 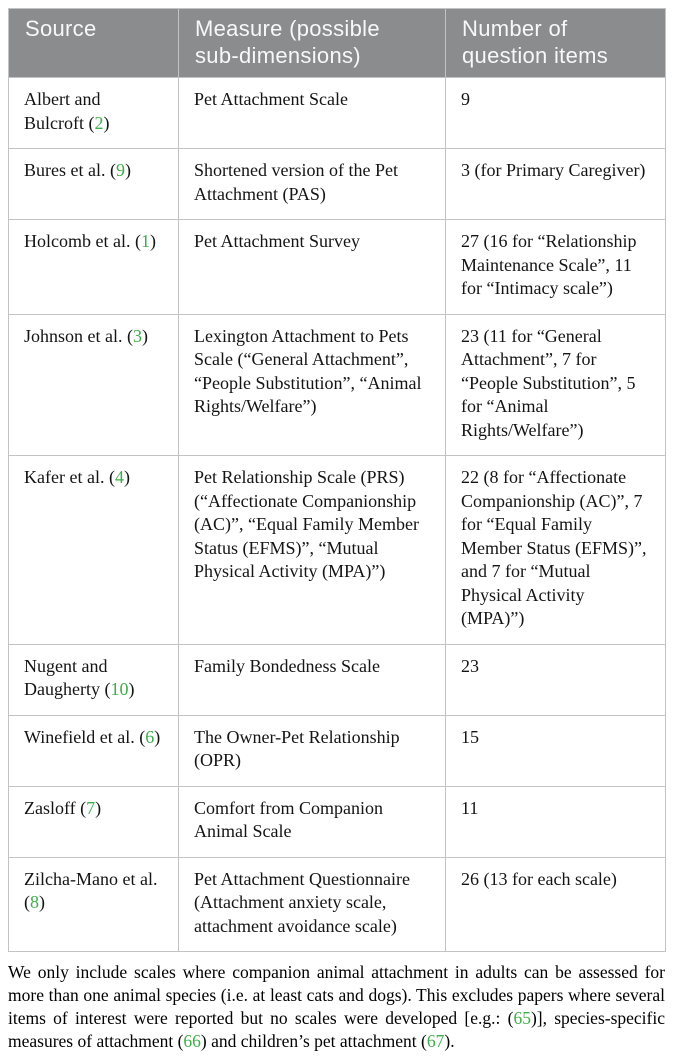 What do you see at coordinates (522, 1018) in the screenshot?
I see `citation-ref: 65` at bounding box center [522, 1018].